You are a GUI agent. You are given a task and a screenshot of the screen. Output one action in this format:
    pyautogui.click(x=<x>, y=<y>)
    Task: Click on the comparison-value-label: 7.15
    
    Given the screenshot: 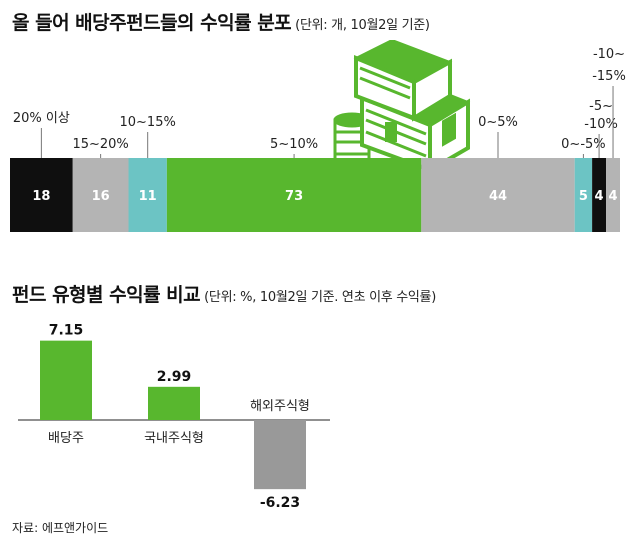 What is the action you would take?
    pyautogui.click(x=66, y=331)
    